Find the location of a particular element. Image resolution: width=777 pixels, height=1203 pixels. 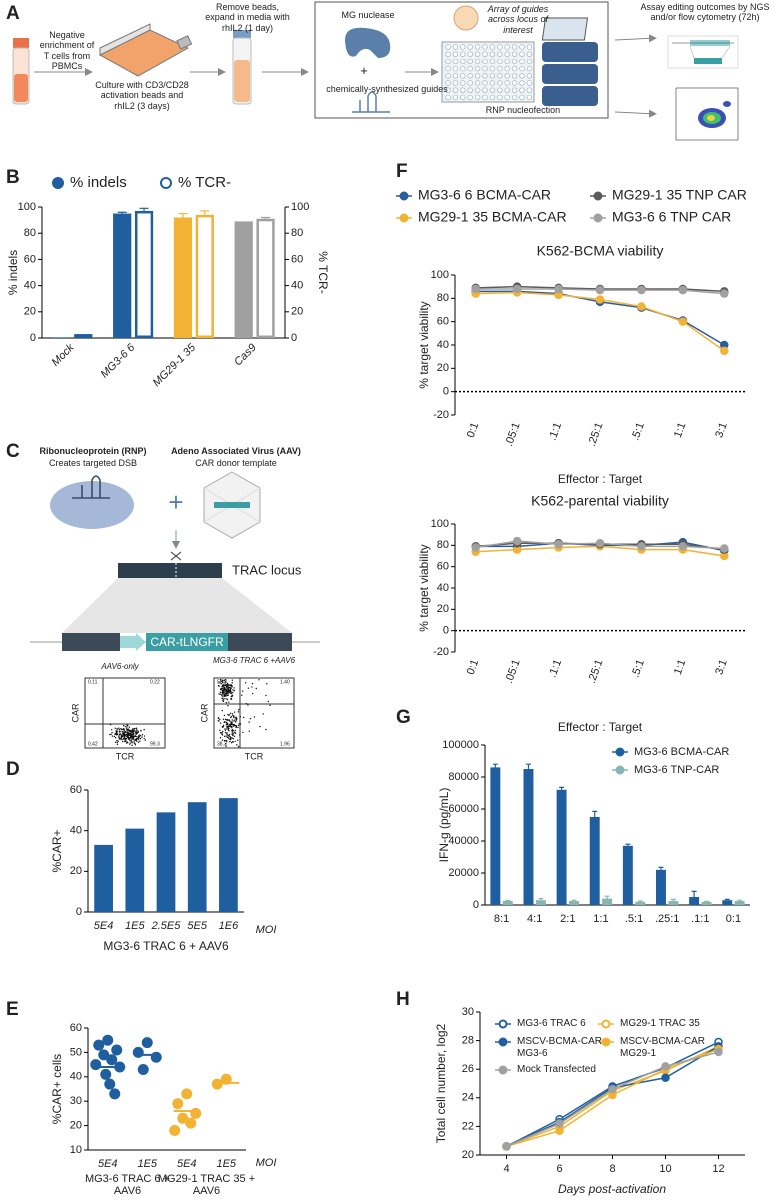

legend-label: % indels is located at coordinates (98, 182).